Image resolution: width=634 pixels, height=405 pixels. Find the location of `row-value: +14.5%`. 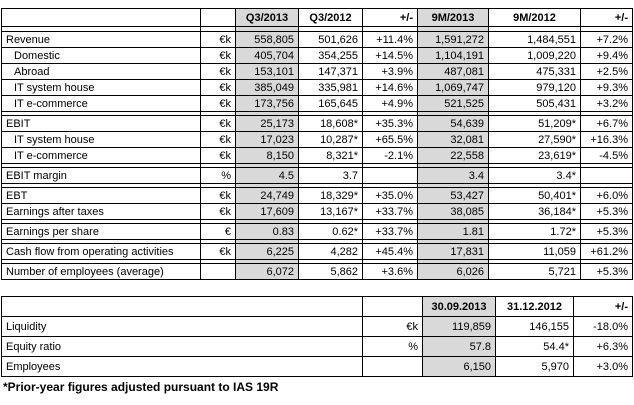

row-value: +14.5% is located at coordinates (390, 55).